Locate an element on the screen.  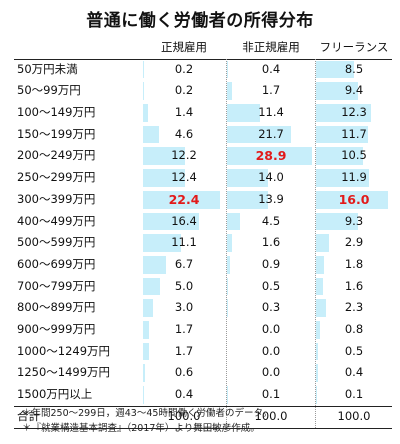
income-bracket-label: 600〜699万円 is located at coordinates (56, 263).